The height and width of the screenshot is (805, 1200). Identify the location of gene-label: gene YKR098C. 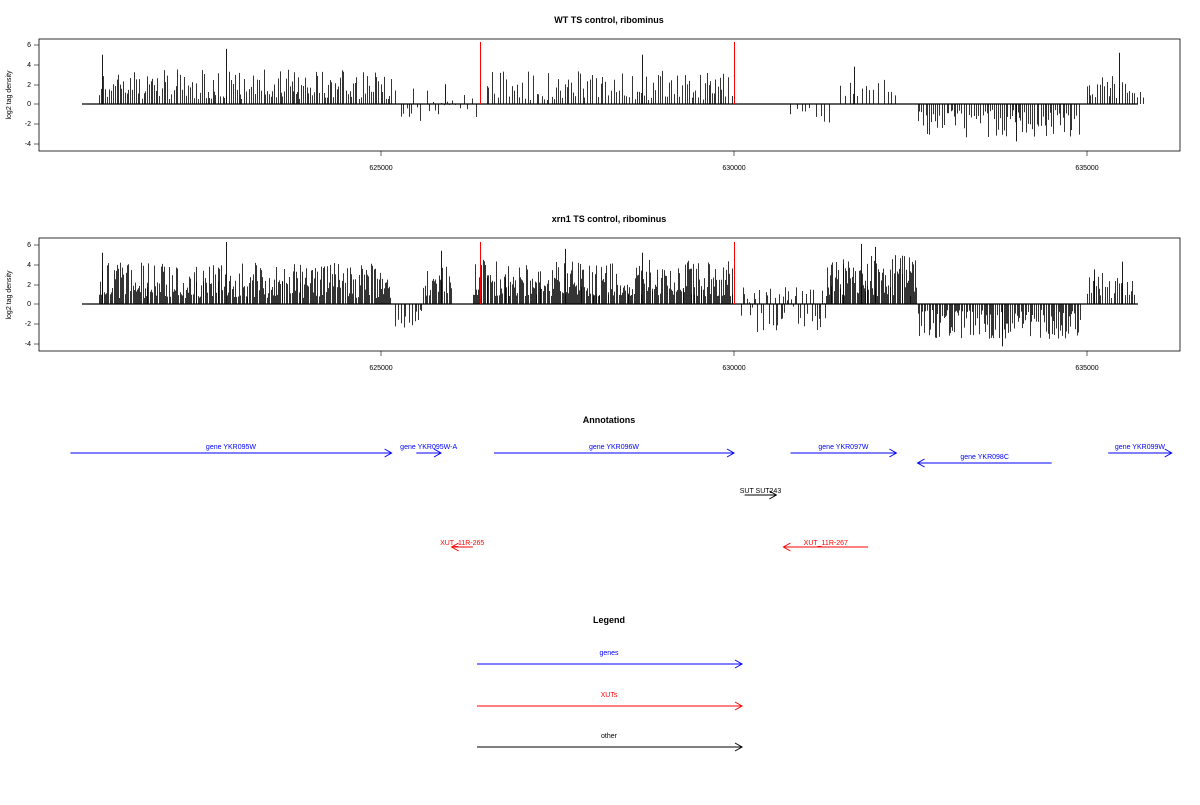
(984, 457).